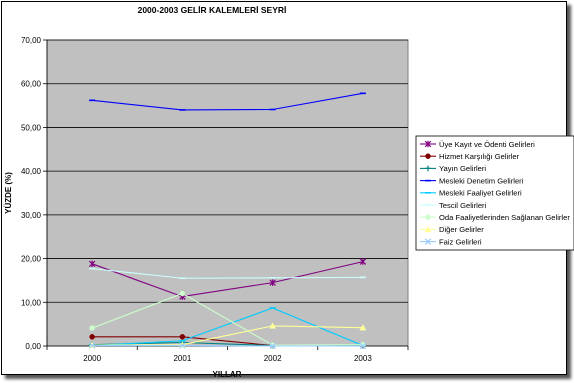 The image size is (574, 383). What do you see at coordinates (8, 193) in the screenshot?
I see `y-axis-title: YÜZDE (%)` at bounding box center [8, 193].